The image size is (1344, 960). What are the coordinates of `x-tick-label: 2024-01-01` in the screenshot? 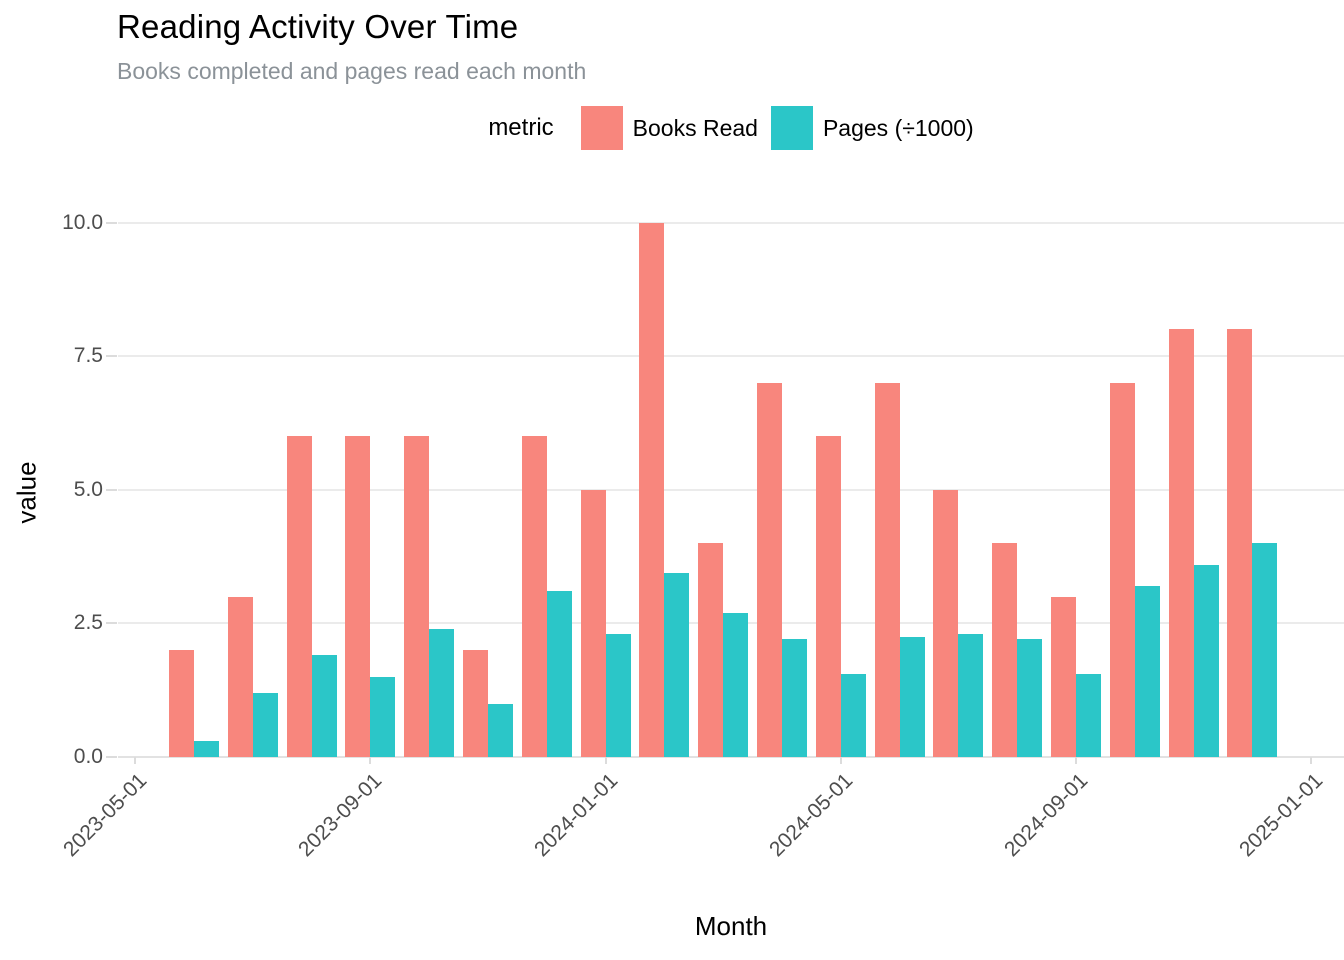 It's located at (575, 815).